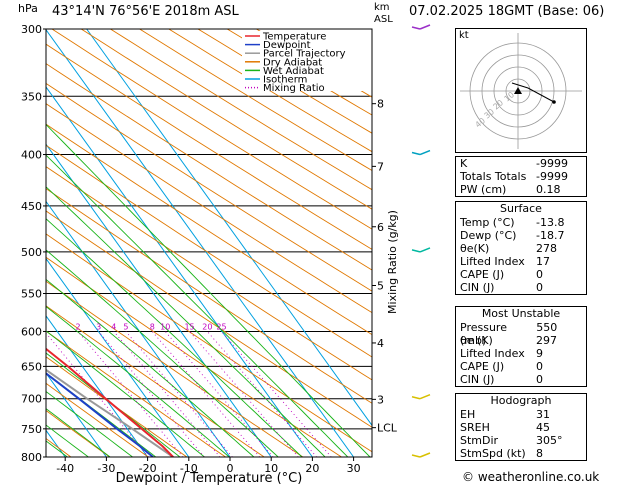 This screenshot has height=486, width=629. What do you see at coordinates (543, 414) in the screenshot?
I see `hodo-value: 31` at bounding box center [543, 414].